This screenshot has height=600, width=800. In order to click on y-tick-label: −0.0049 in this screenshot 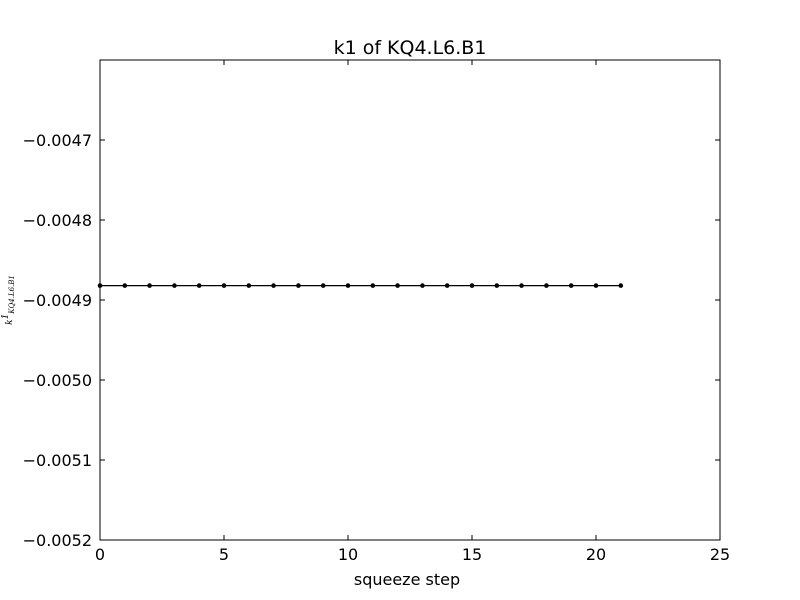, I will do `click(57, 300)`.